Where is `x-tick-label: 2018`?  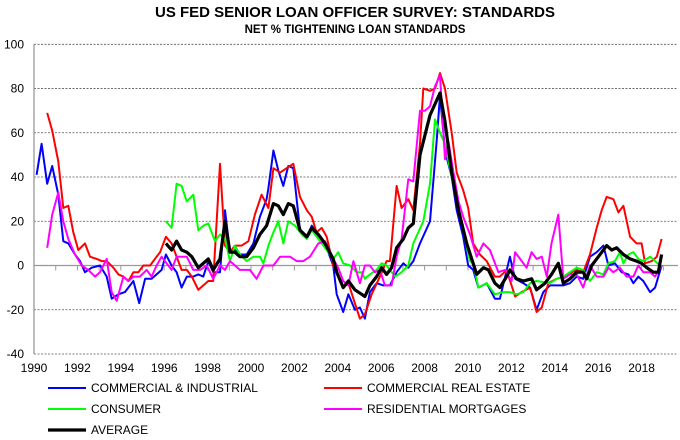
x-tick-label: 2018 is located at coordinates (641, 368).